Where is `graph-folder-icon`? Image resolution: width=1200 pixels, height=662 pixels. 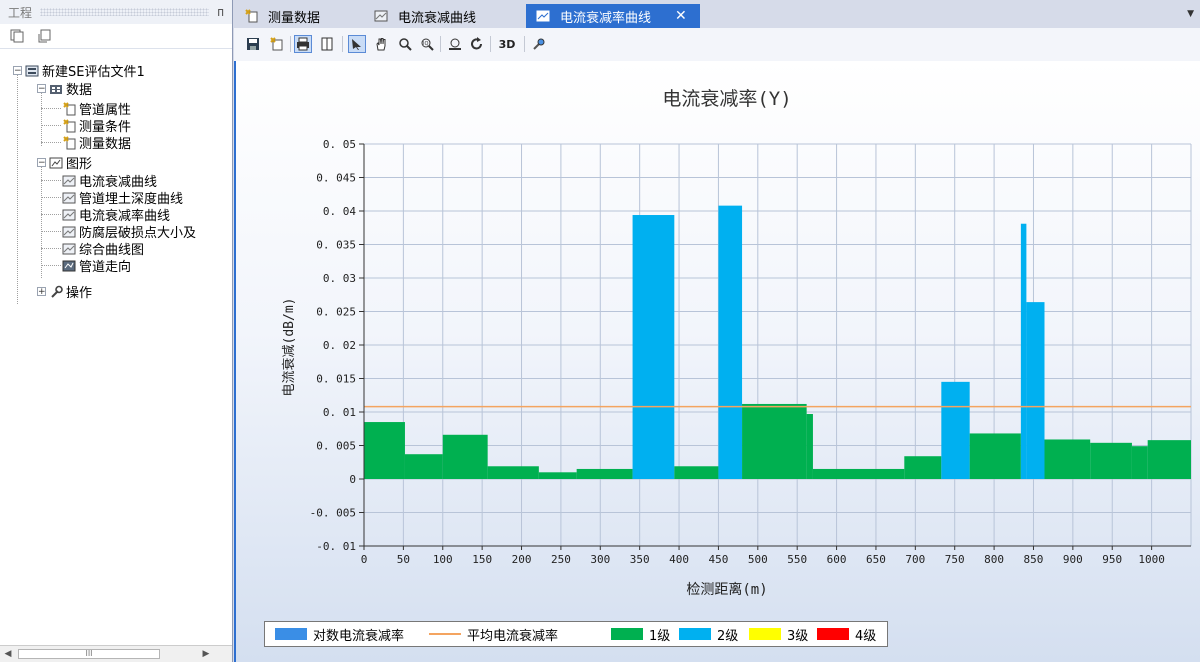
graph-folder-icon is located at coordinates (56, 163).